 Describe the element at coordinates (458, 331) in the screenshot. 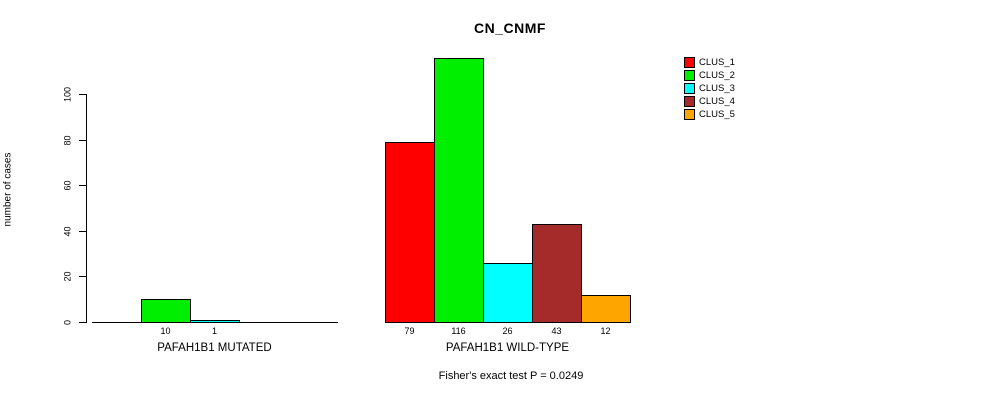

I see `bar-count-label: 116` at that location.